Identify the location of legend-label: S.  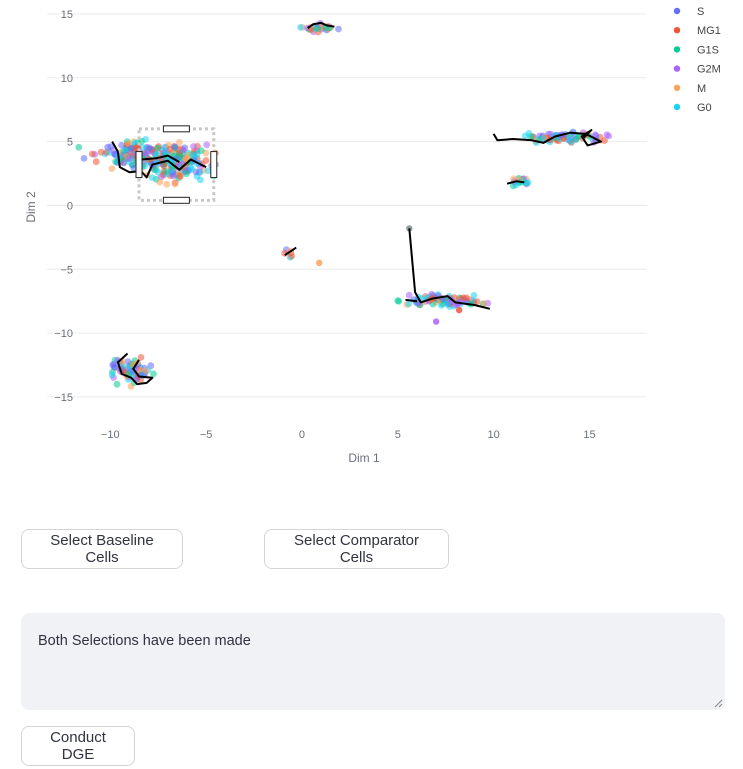
(700, 12).